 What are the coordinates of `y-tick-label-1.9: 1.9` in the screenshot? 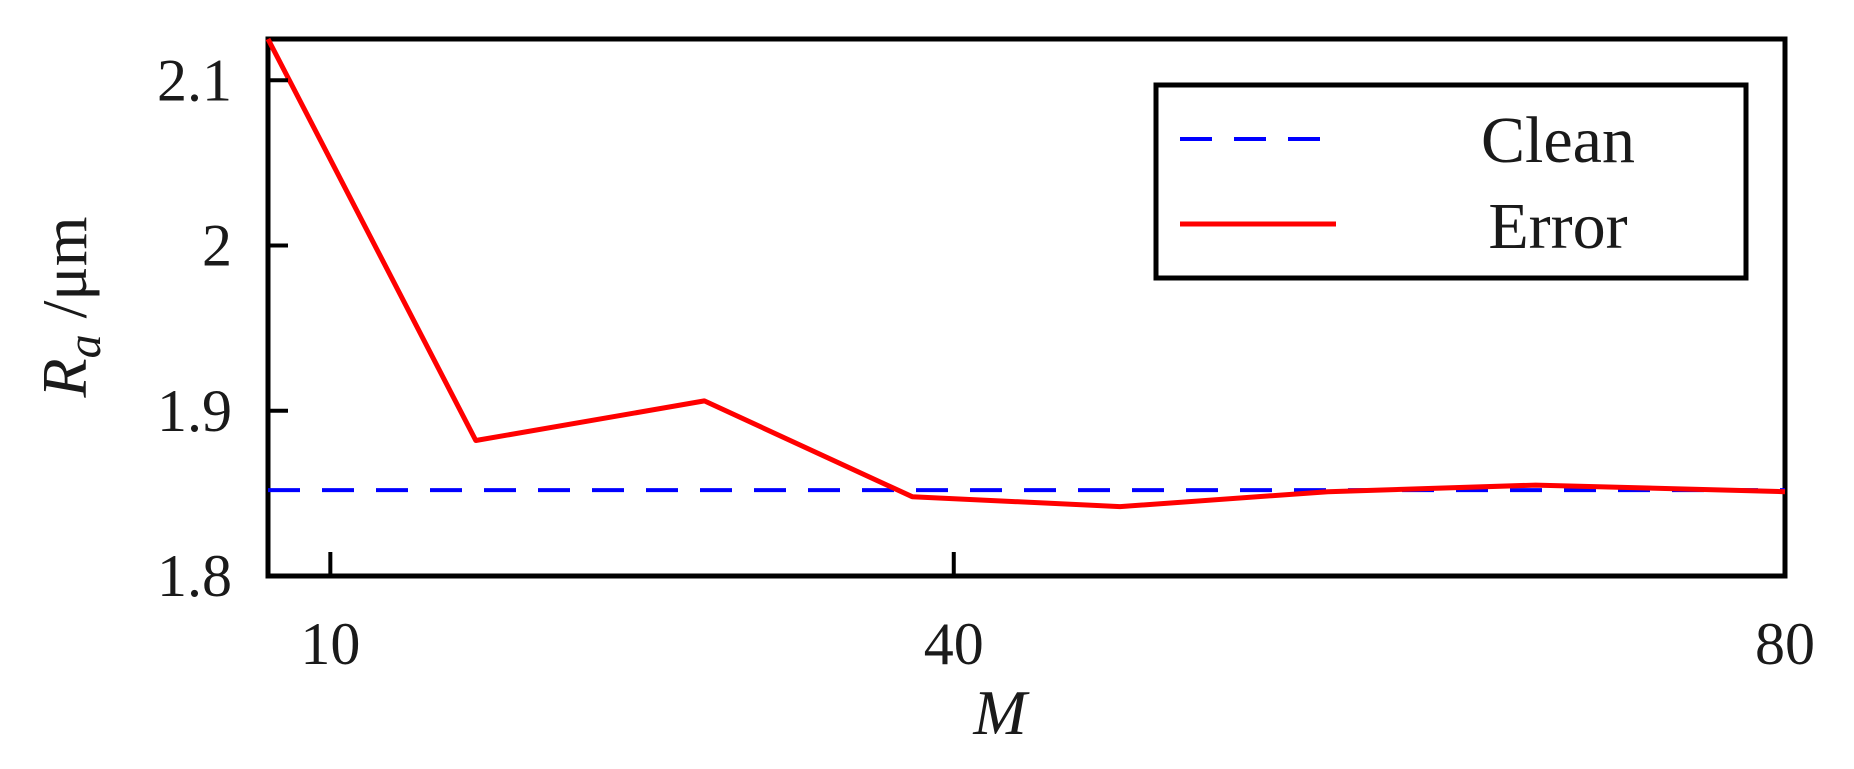 It's located at (194, 411).